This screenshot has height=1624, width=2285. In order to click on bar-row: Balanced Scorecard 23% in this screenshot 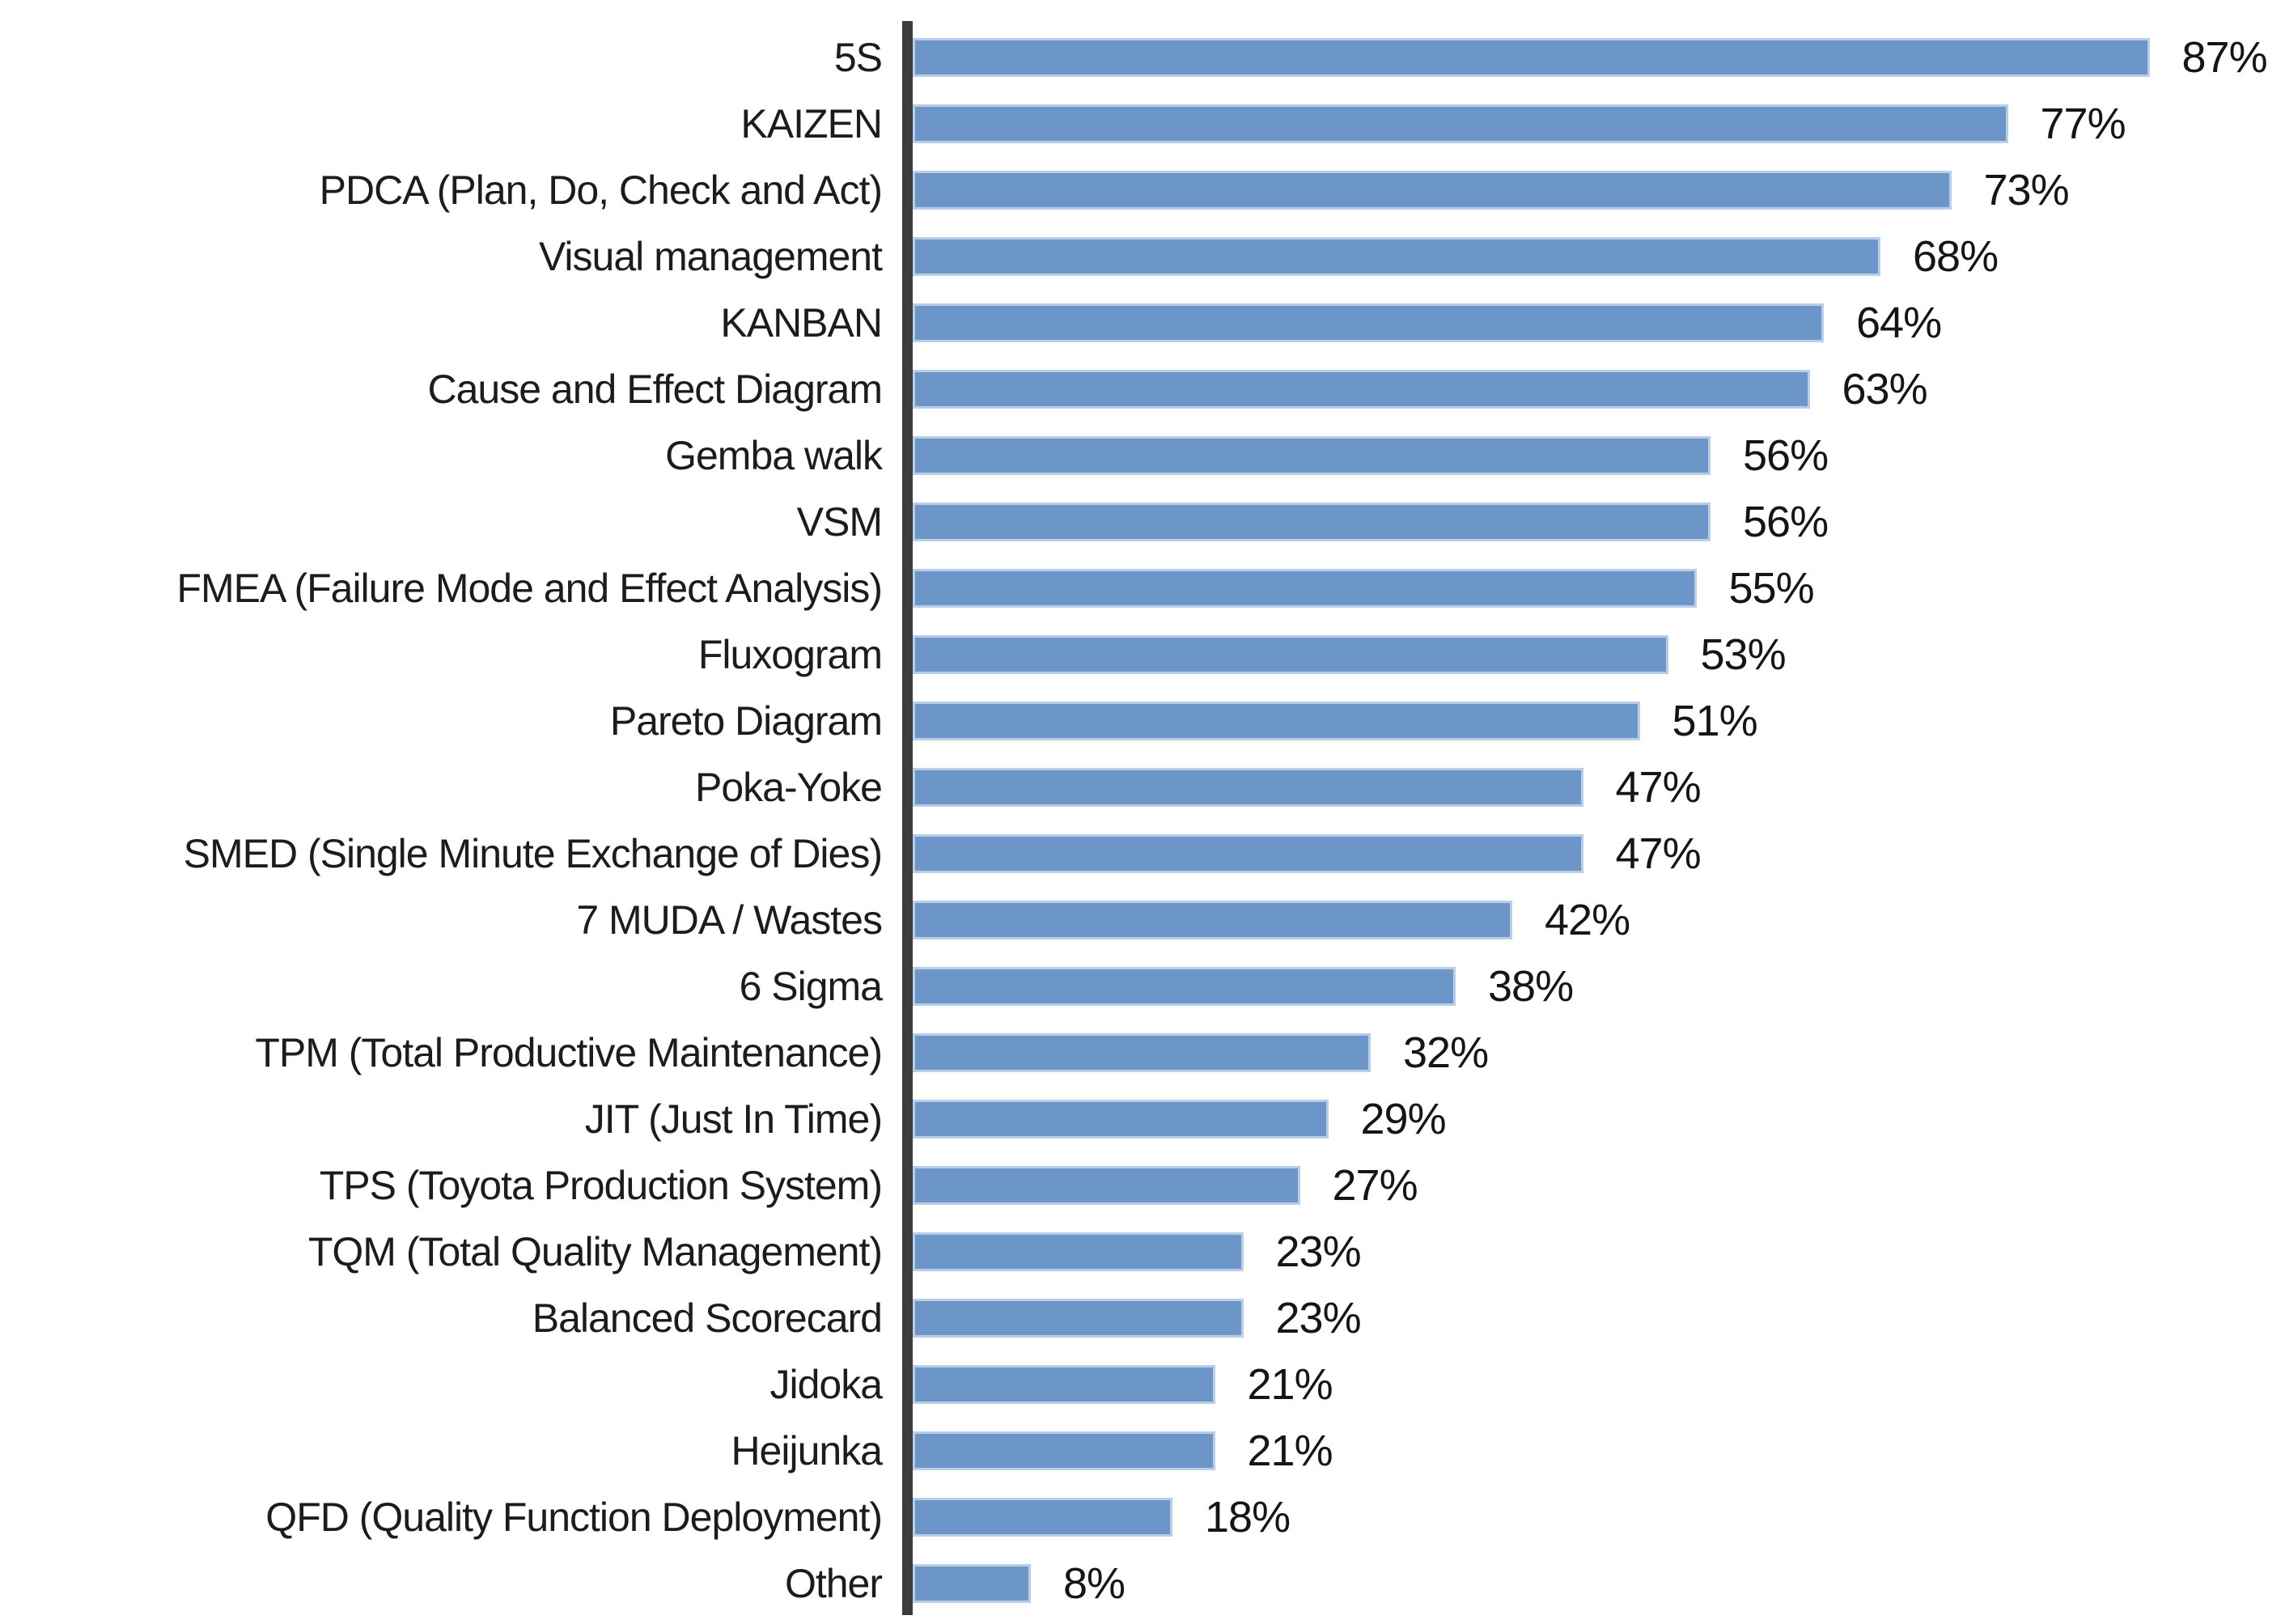, I will do `click(1142, 1318)`.